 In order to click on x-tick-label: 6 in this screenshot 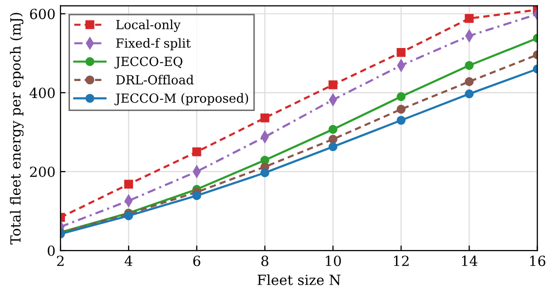, I will do `click(196, 261)`.